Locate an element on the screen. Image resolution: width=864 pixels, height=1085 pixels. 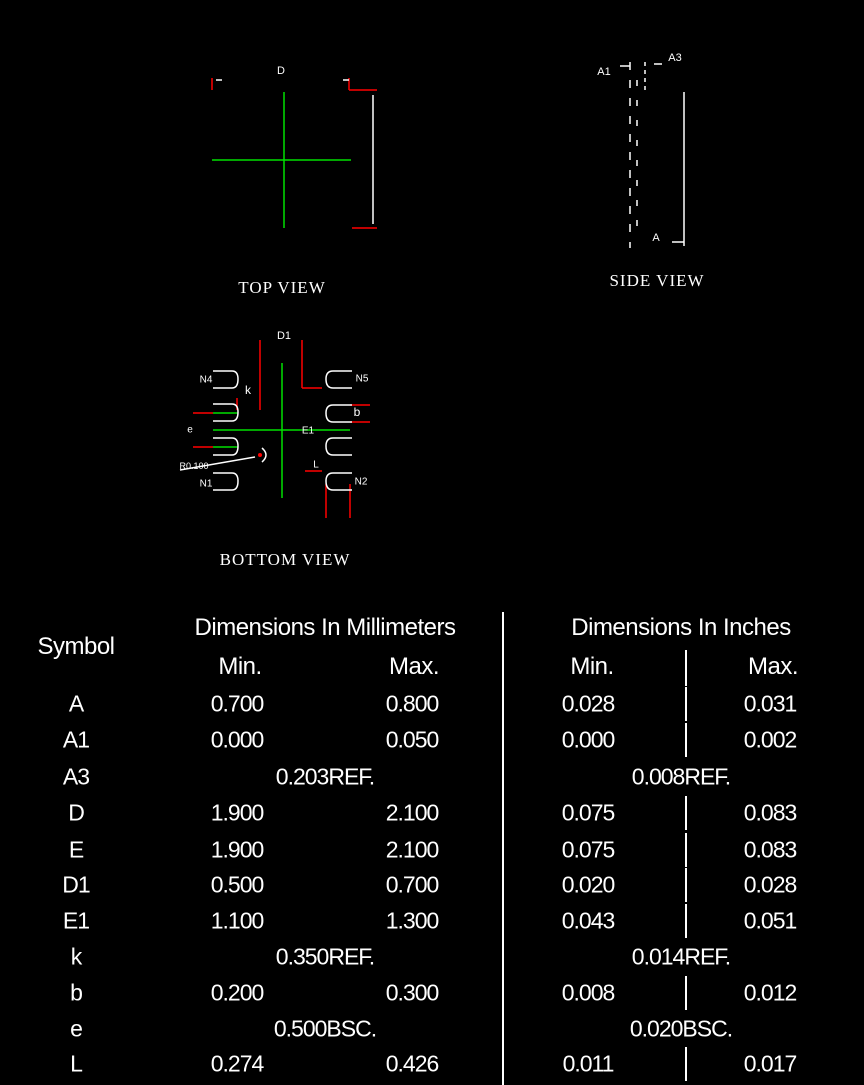
in-max-cell: 0.017 is located at coordinates (770, 1063).